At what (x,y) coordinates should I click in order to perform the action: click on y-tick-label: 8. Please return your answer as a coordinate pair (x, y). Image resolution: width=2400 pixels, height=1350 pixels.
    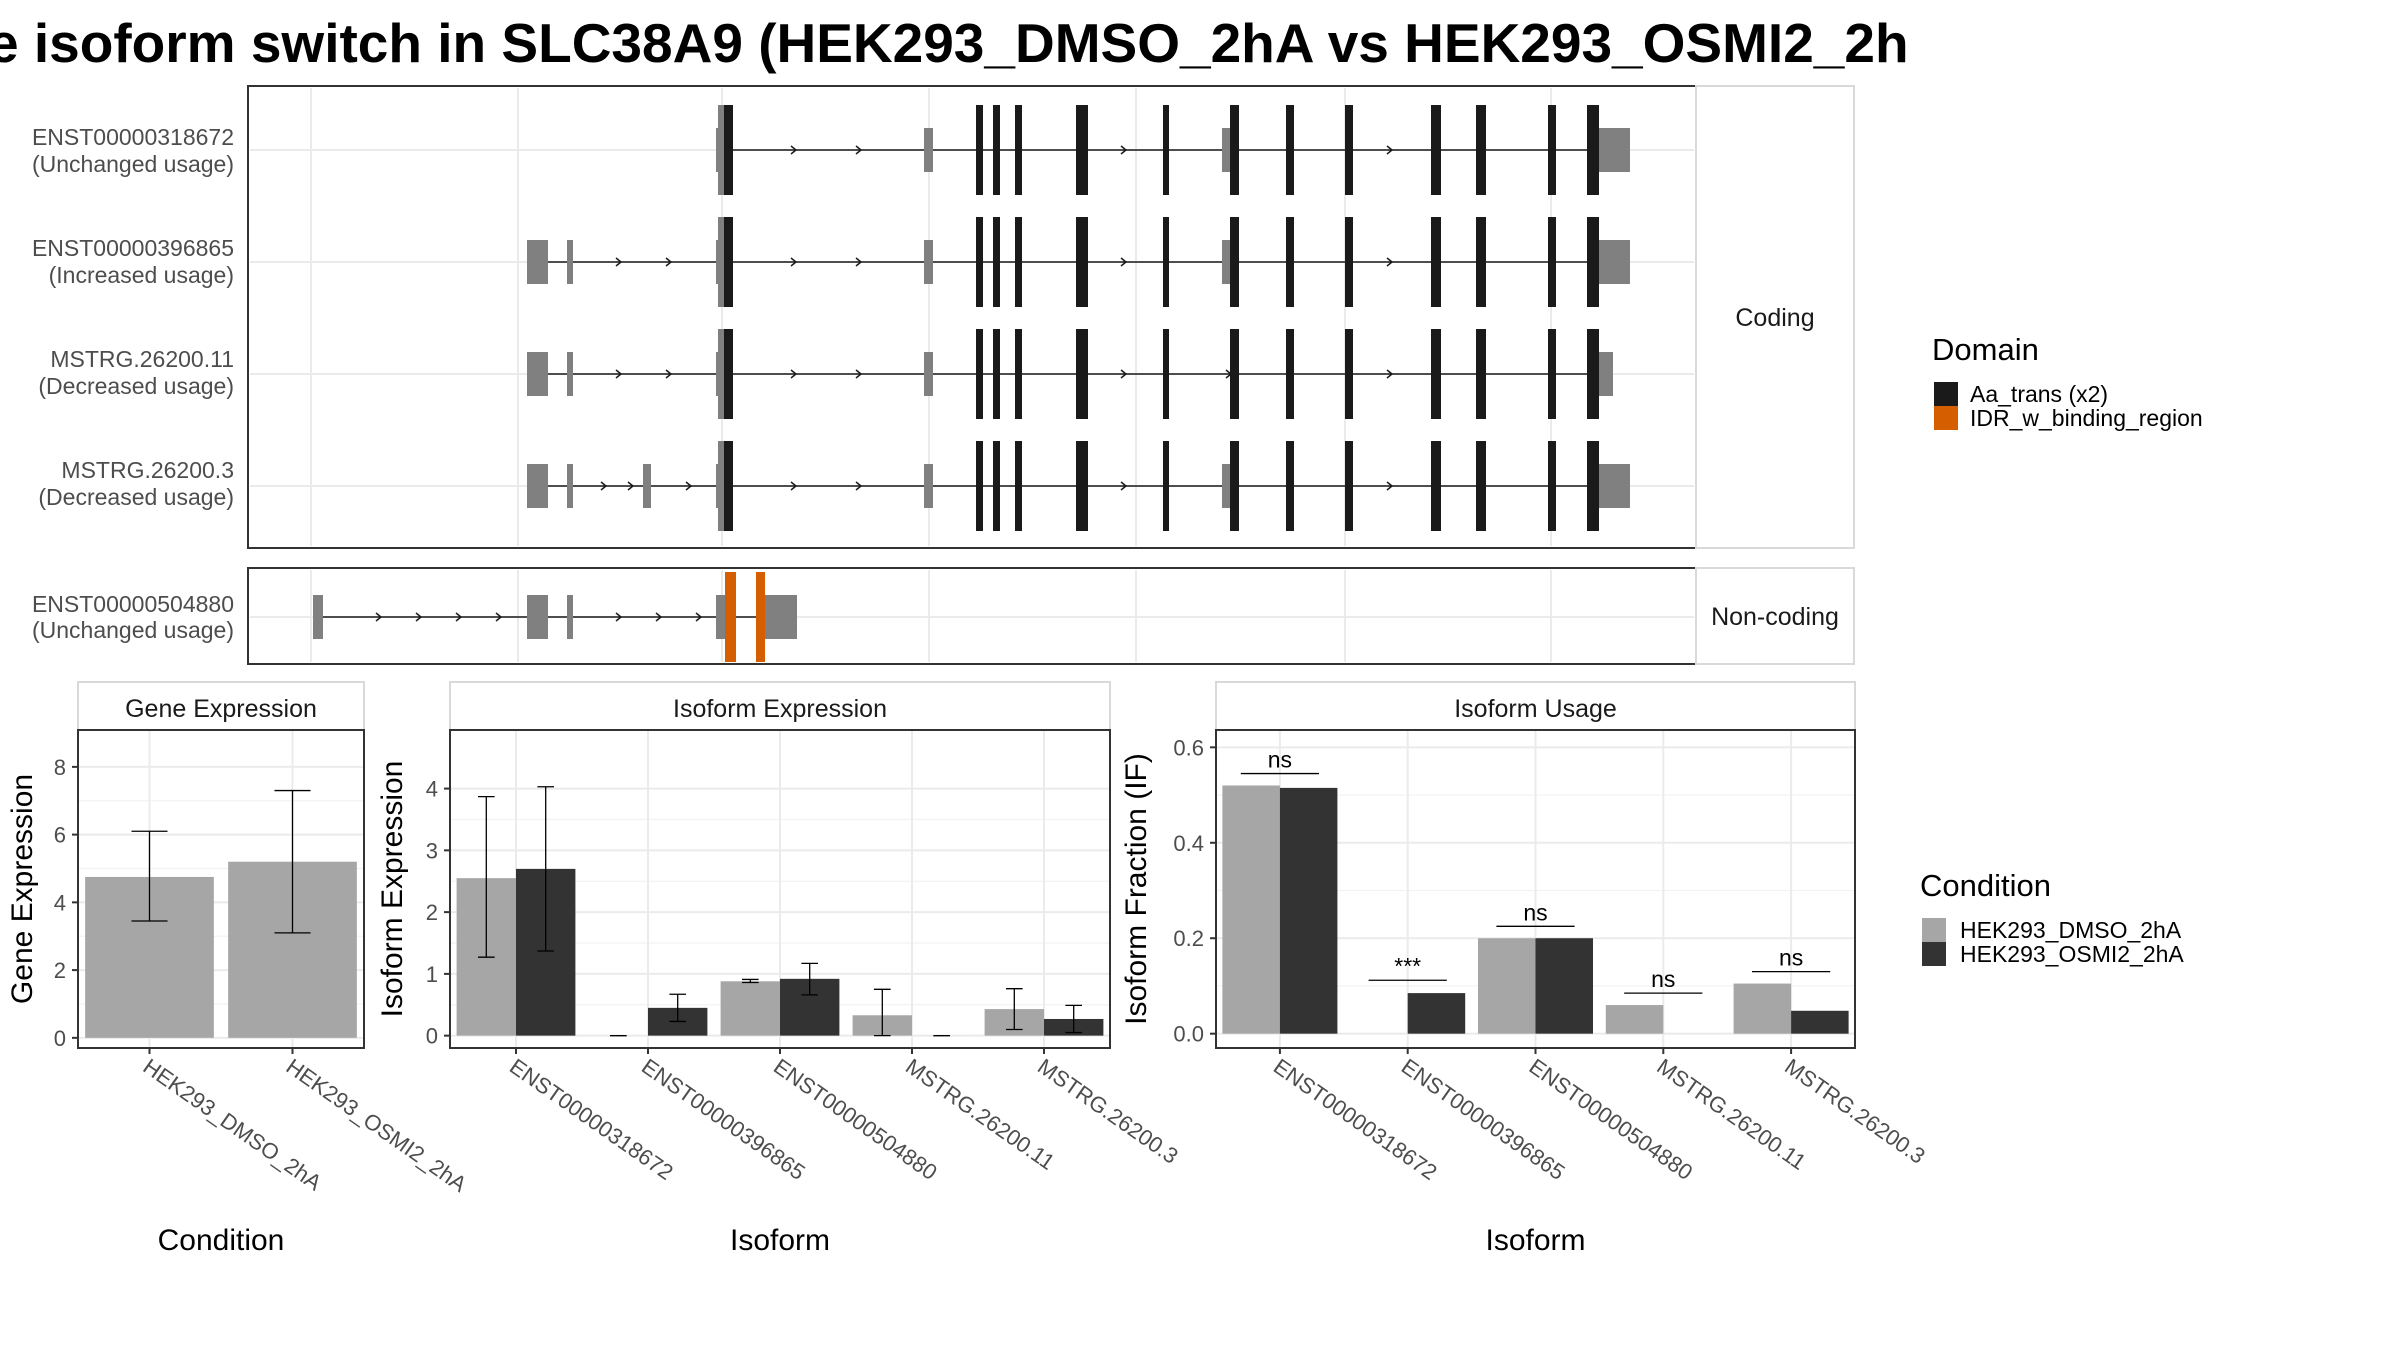
    Looking at the image, I should click on (60, 767).